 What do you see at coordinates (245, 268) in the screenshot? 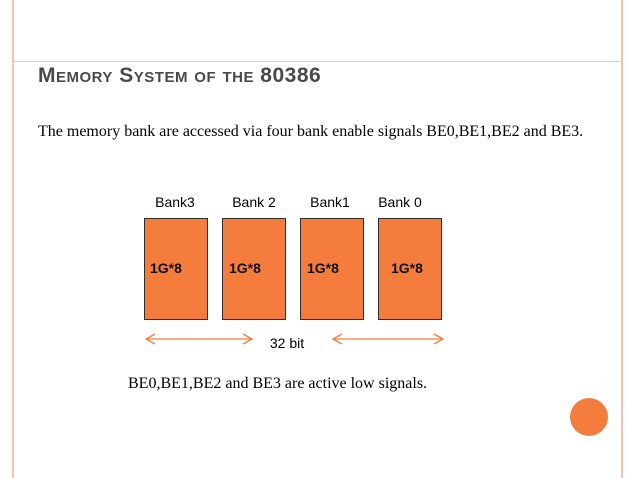
I see `bank-size-2: 1G*8` at bounding box center [245, 268].